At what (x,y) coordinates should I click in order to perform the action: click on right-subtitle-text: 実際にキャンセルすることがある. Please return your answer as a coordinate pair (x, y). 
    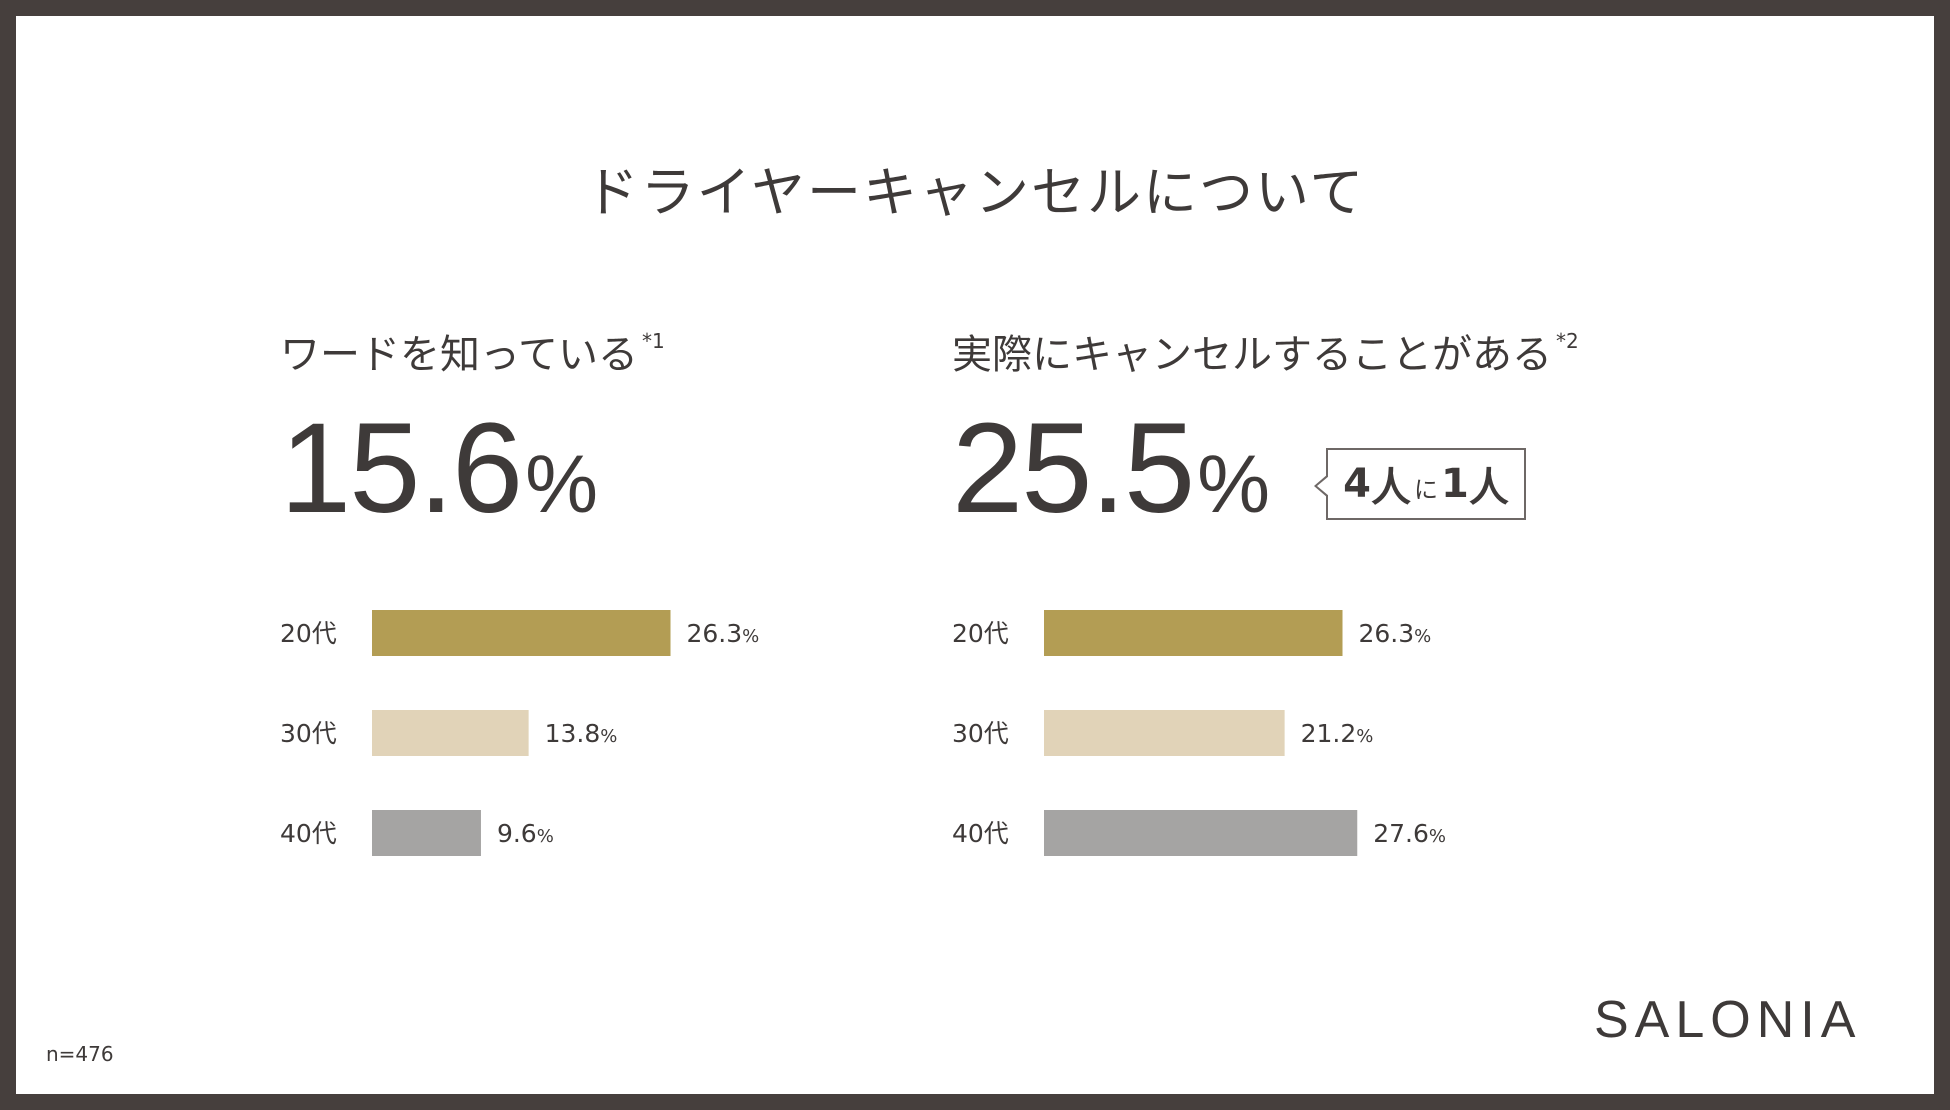
    Looking at the image, I should click on (1252, 355).